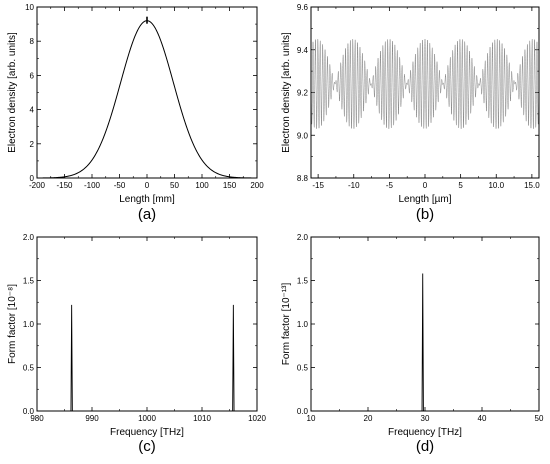  I want to click on x-axis-label: Length [µm], so click(424, 199).